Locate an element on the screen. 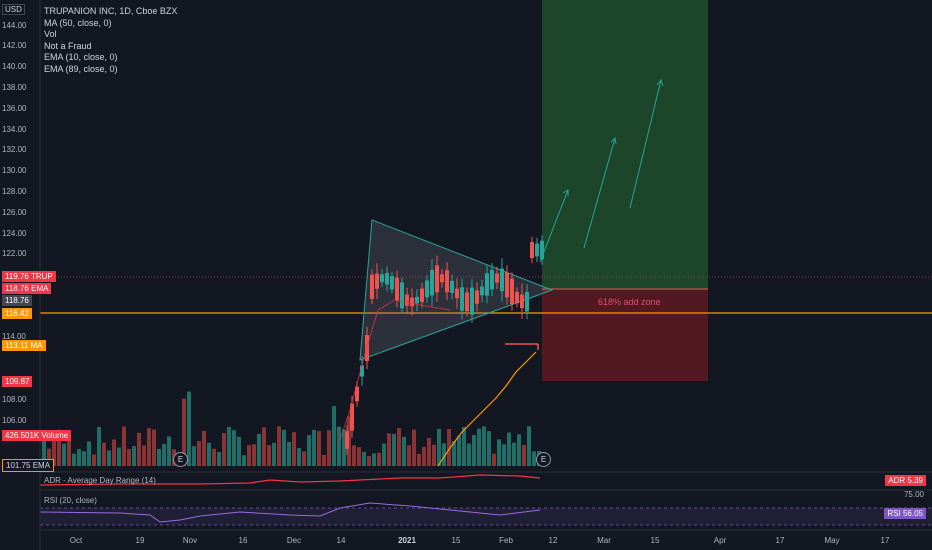  price-axis-label: 126.00 is located at coordinates (14, 212).